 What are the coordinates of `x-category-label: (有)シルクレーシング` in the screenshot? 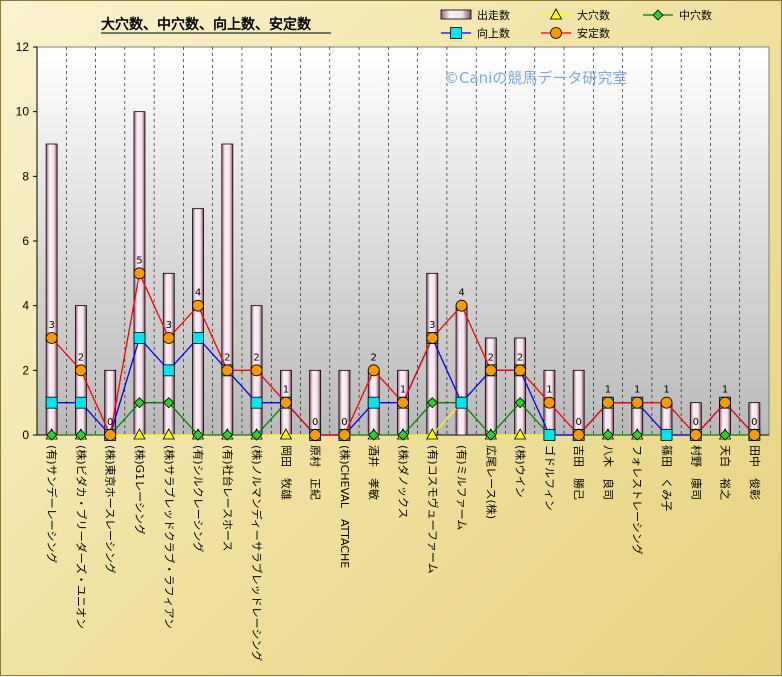 It's located at (199, 498).